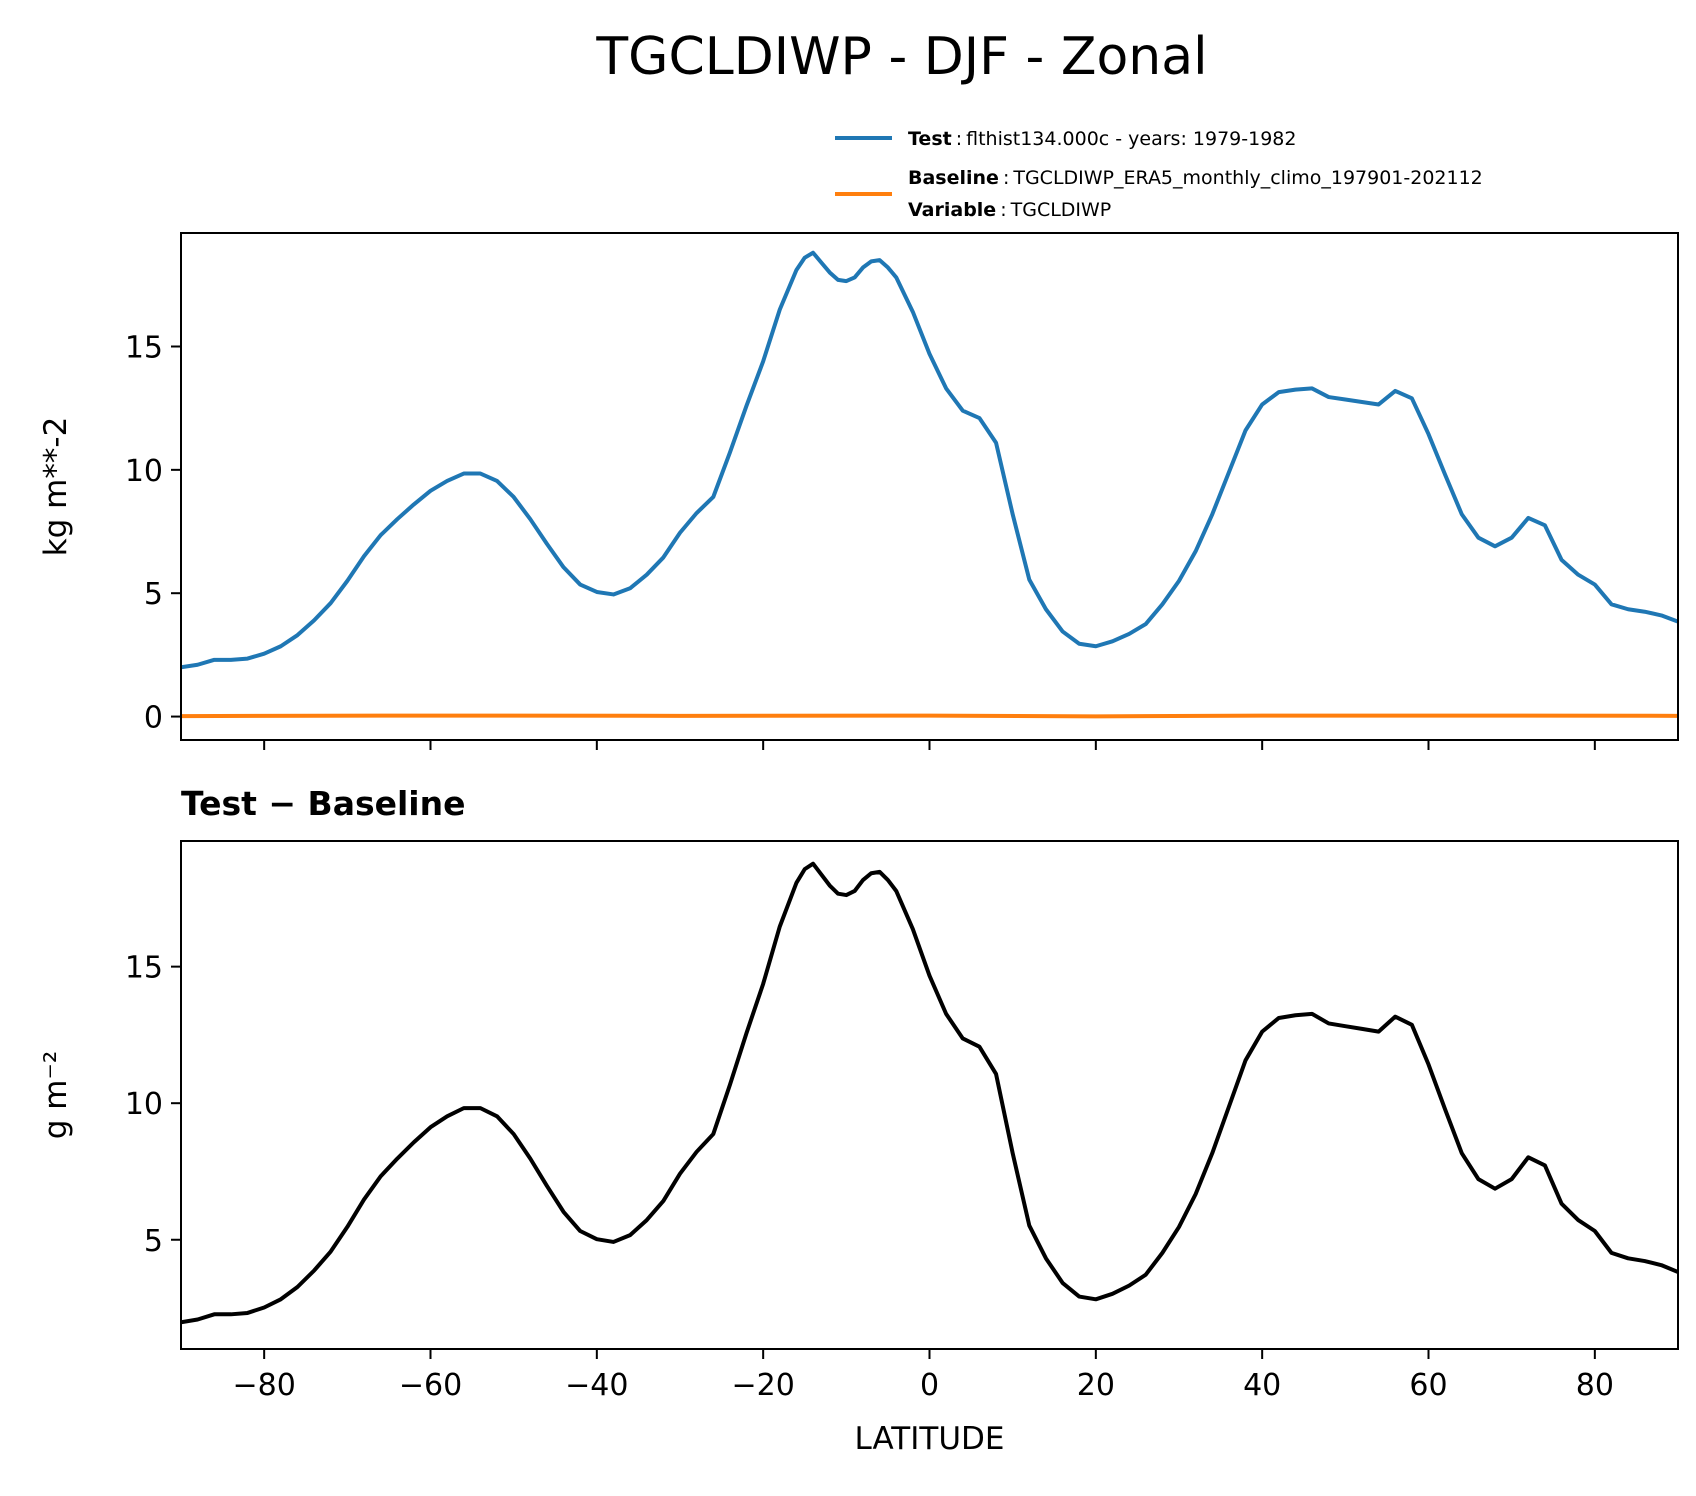 This screenshot has width=1696, height=1496. What do you see at coordinates (1096, 1385) in the screenshot?
I see `x-tick-label: 20` at bounding box center [1096, 1385].